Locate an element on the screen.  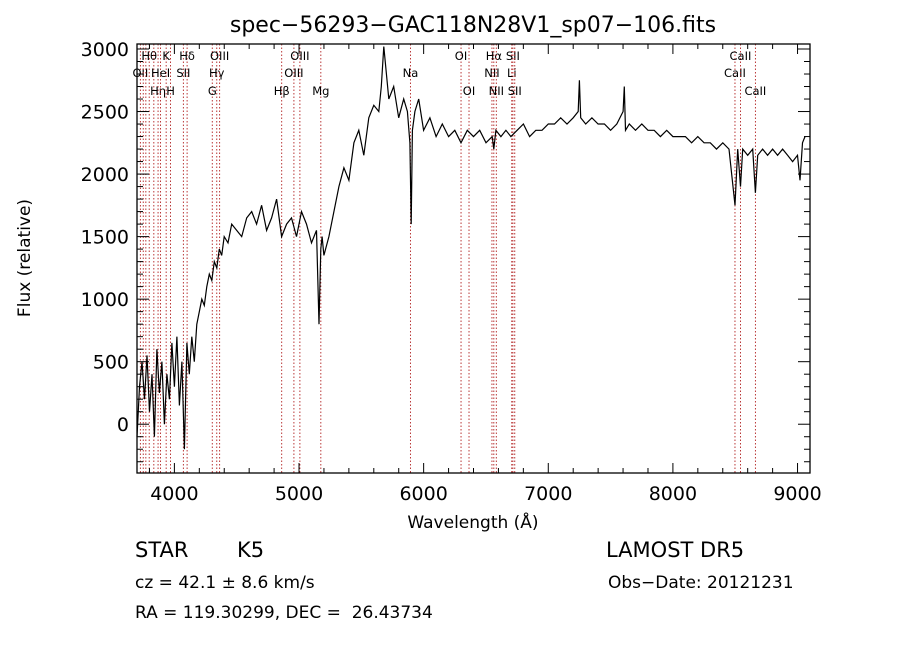
x-tick-label: 7000 is located at coordinates (548, 494).